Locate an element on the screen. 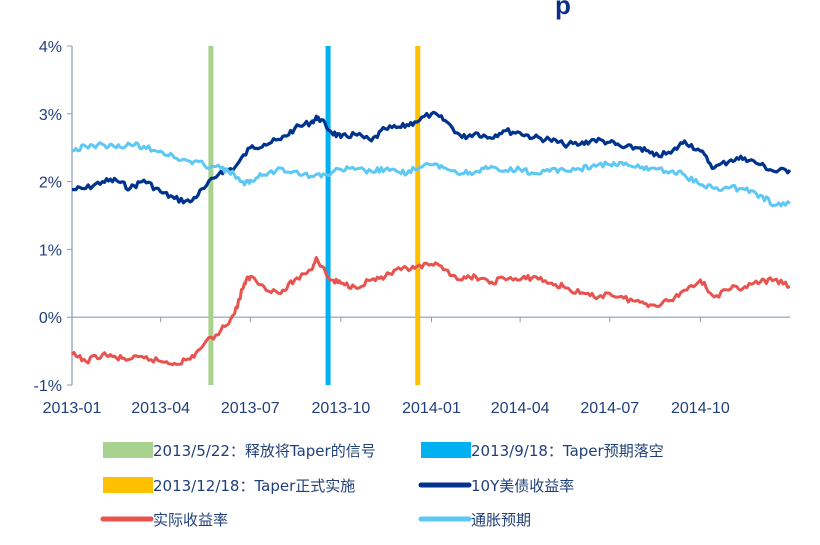  legend-series-3: 通胀预期 is located at coordinates (474, 520).